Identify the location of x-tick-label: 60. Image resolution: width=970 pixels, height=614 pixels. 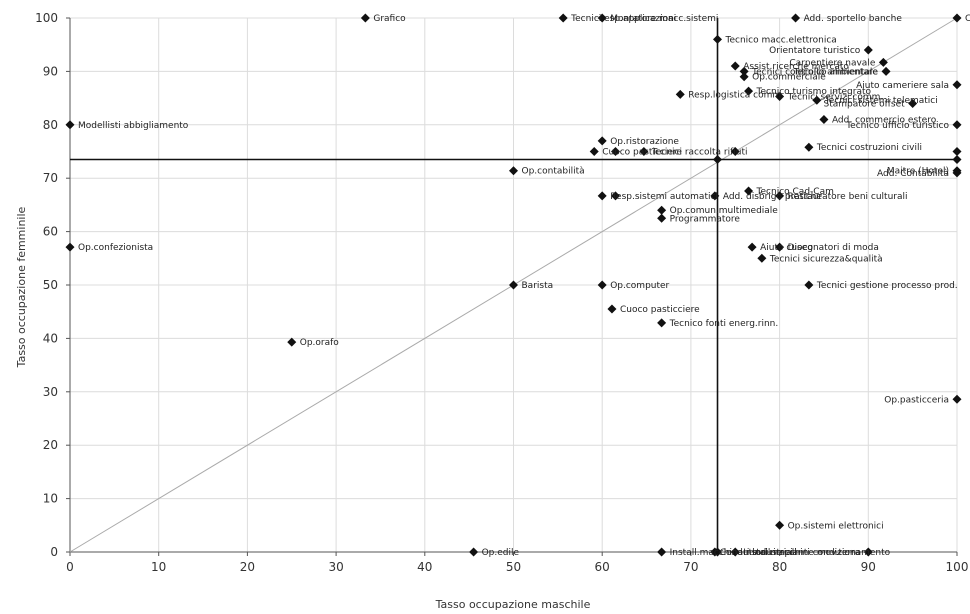
(602, 567).